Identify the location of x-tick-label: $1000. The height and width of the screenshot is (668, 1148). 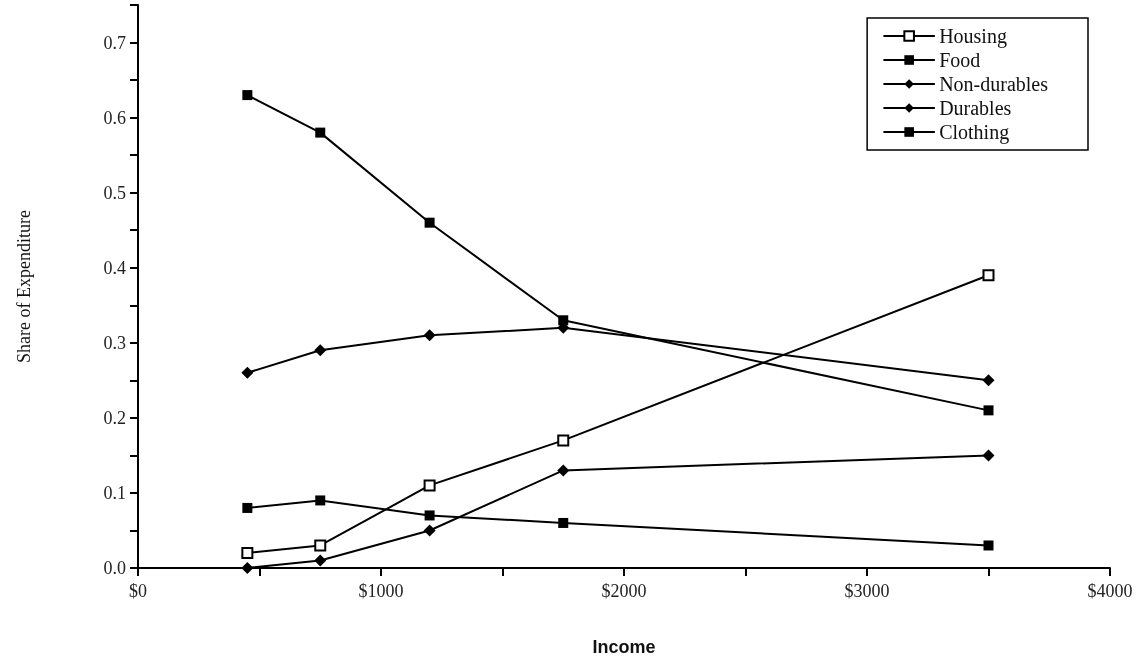
(381, 591).